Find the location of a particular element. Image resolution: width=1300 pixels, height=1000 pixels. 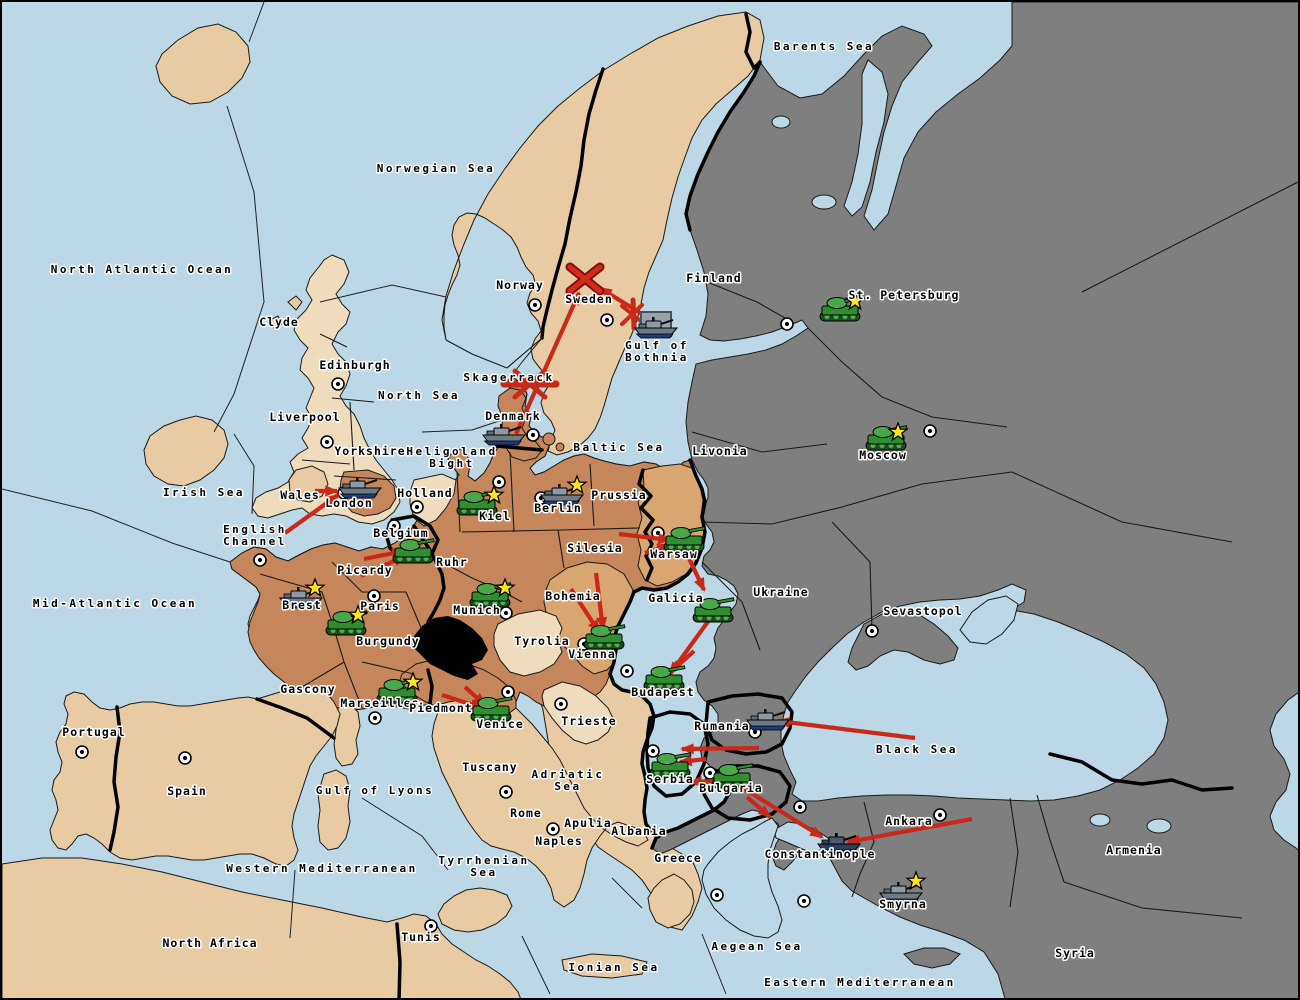

label-black-sea: Black Sea is located at coordinates (917, 749).